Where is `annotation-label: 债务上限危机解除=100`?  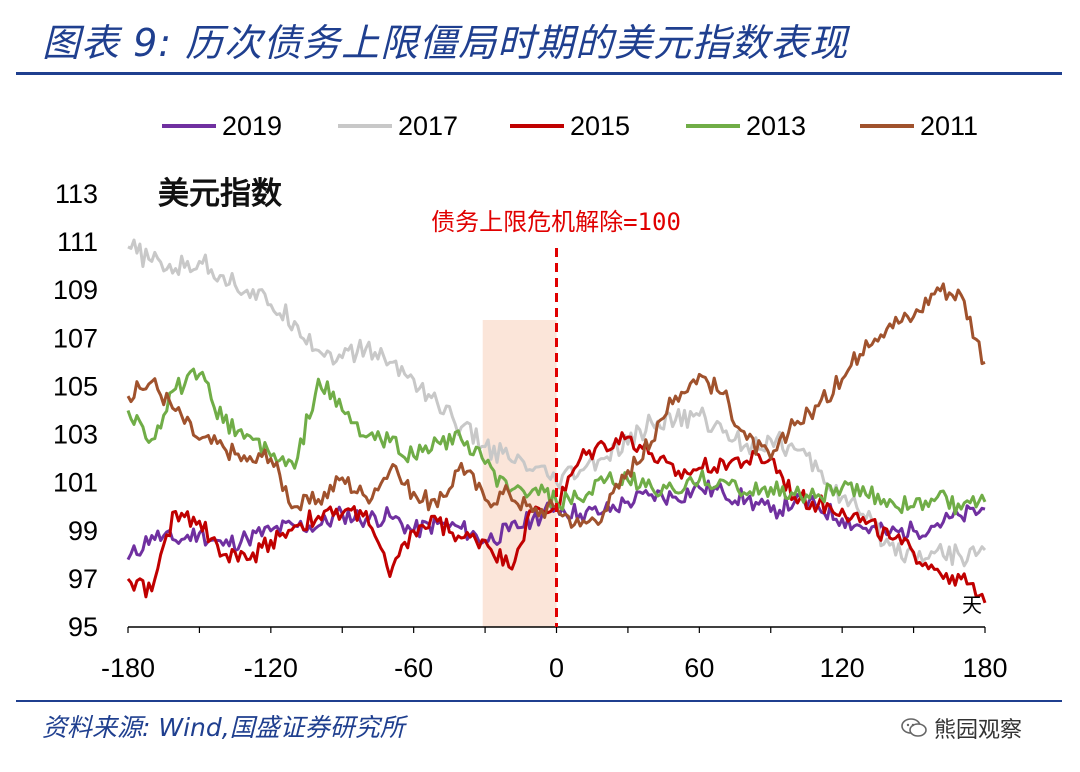 annotation-label: 债务上限危机解除=100 is located at coordinates (556, 222).